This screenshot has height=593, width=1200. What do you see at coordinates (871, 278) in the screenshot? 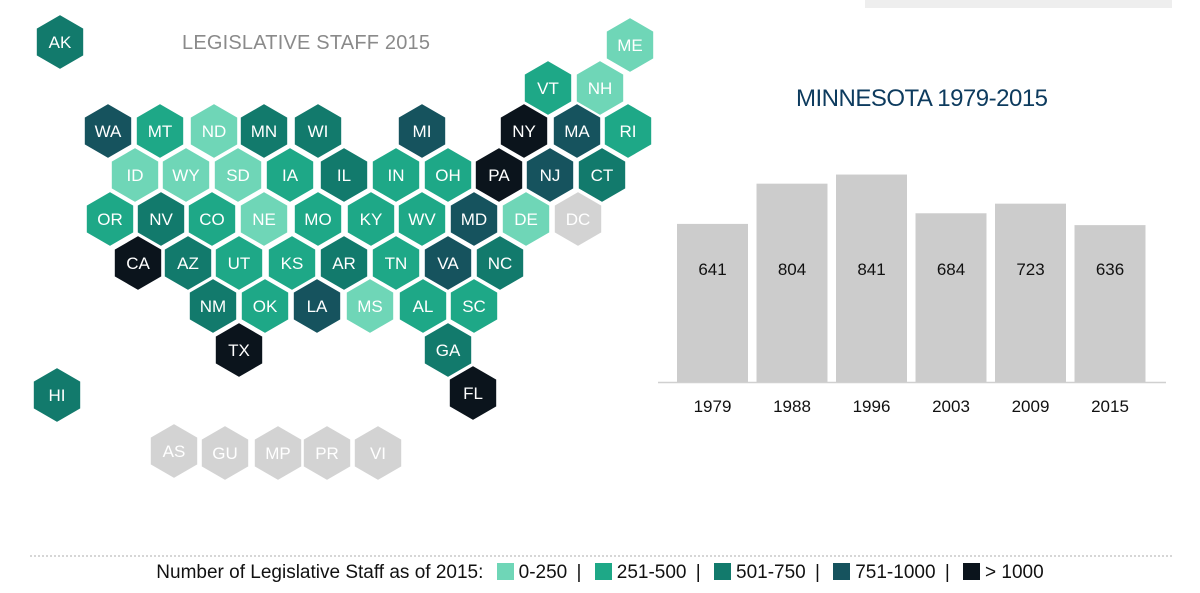
I see `bar-1996` at bounding box center [871, 278].